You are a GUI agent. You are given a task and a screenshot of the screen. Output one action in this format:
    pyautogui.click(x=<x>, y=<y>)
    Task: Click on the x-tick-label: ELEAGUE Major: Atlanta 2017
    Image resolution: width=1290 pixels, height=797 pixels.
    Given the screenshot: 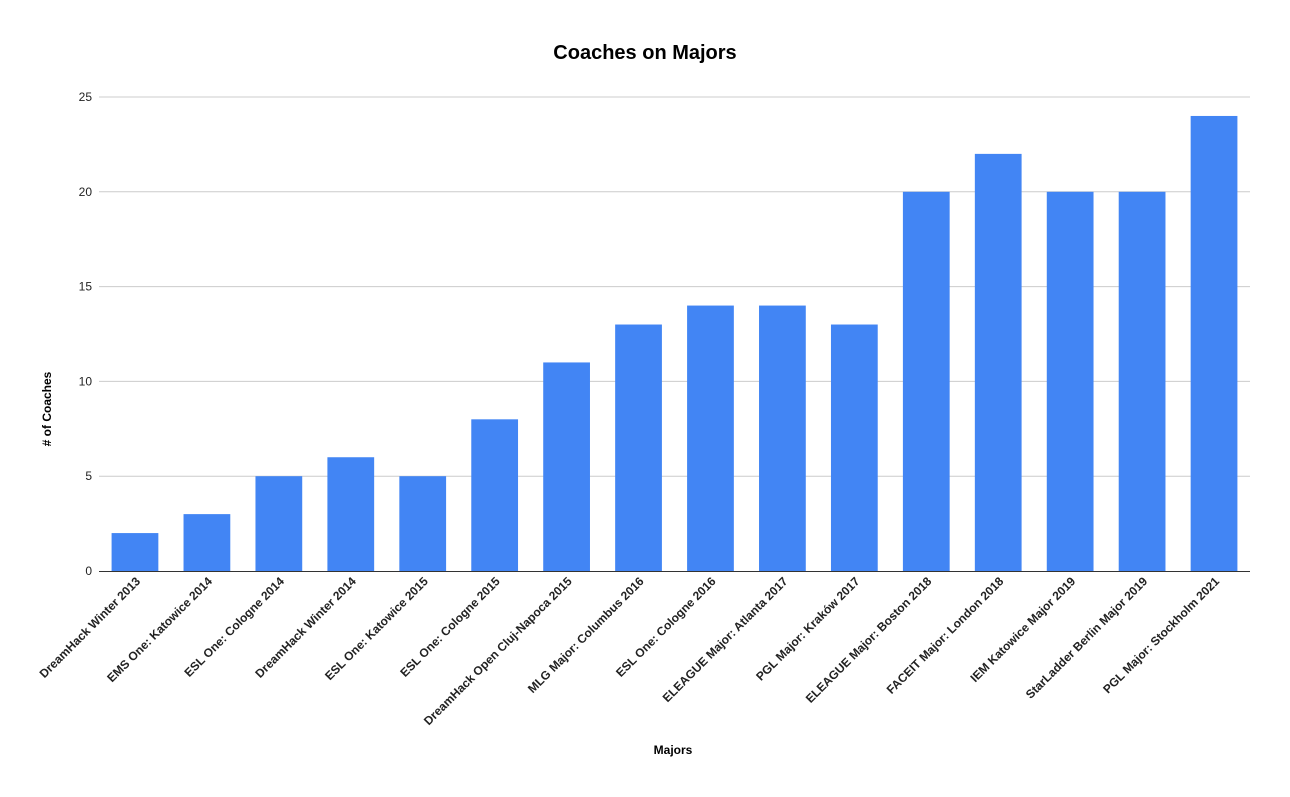 What is the action you would take?
    pyautogui.click(x=725, y=639)
    